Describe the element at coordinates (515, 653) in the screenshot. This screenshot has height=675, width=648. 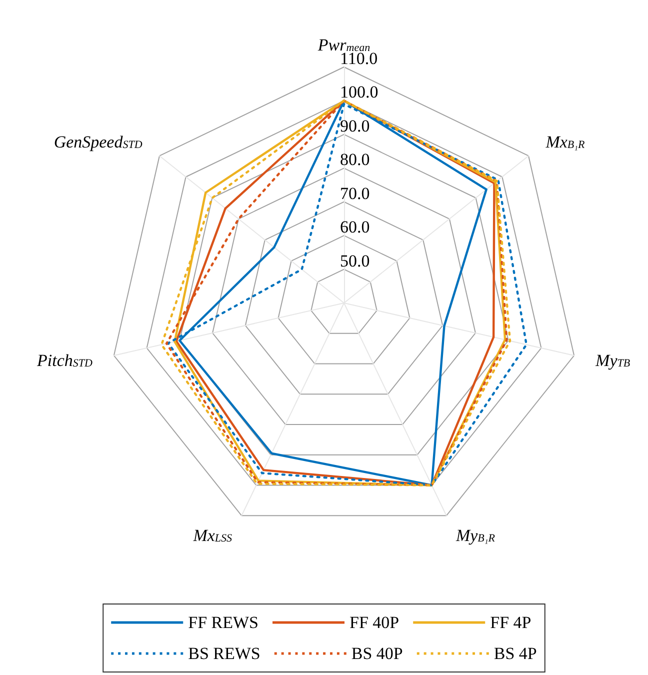
I see `legend-label: BS 4P` at that location.